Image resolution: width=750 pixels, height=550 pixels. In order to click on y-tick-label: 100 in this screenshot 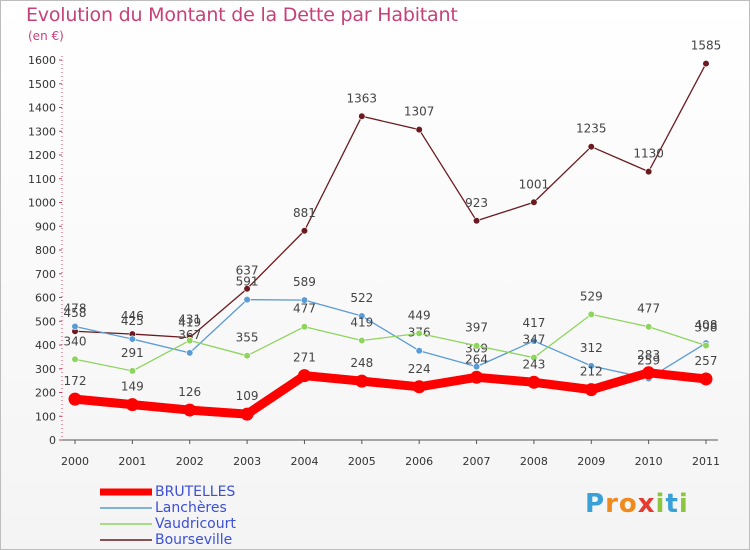, I will do `click(45, 416)`.